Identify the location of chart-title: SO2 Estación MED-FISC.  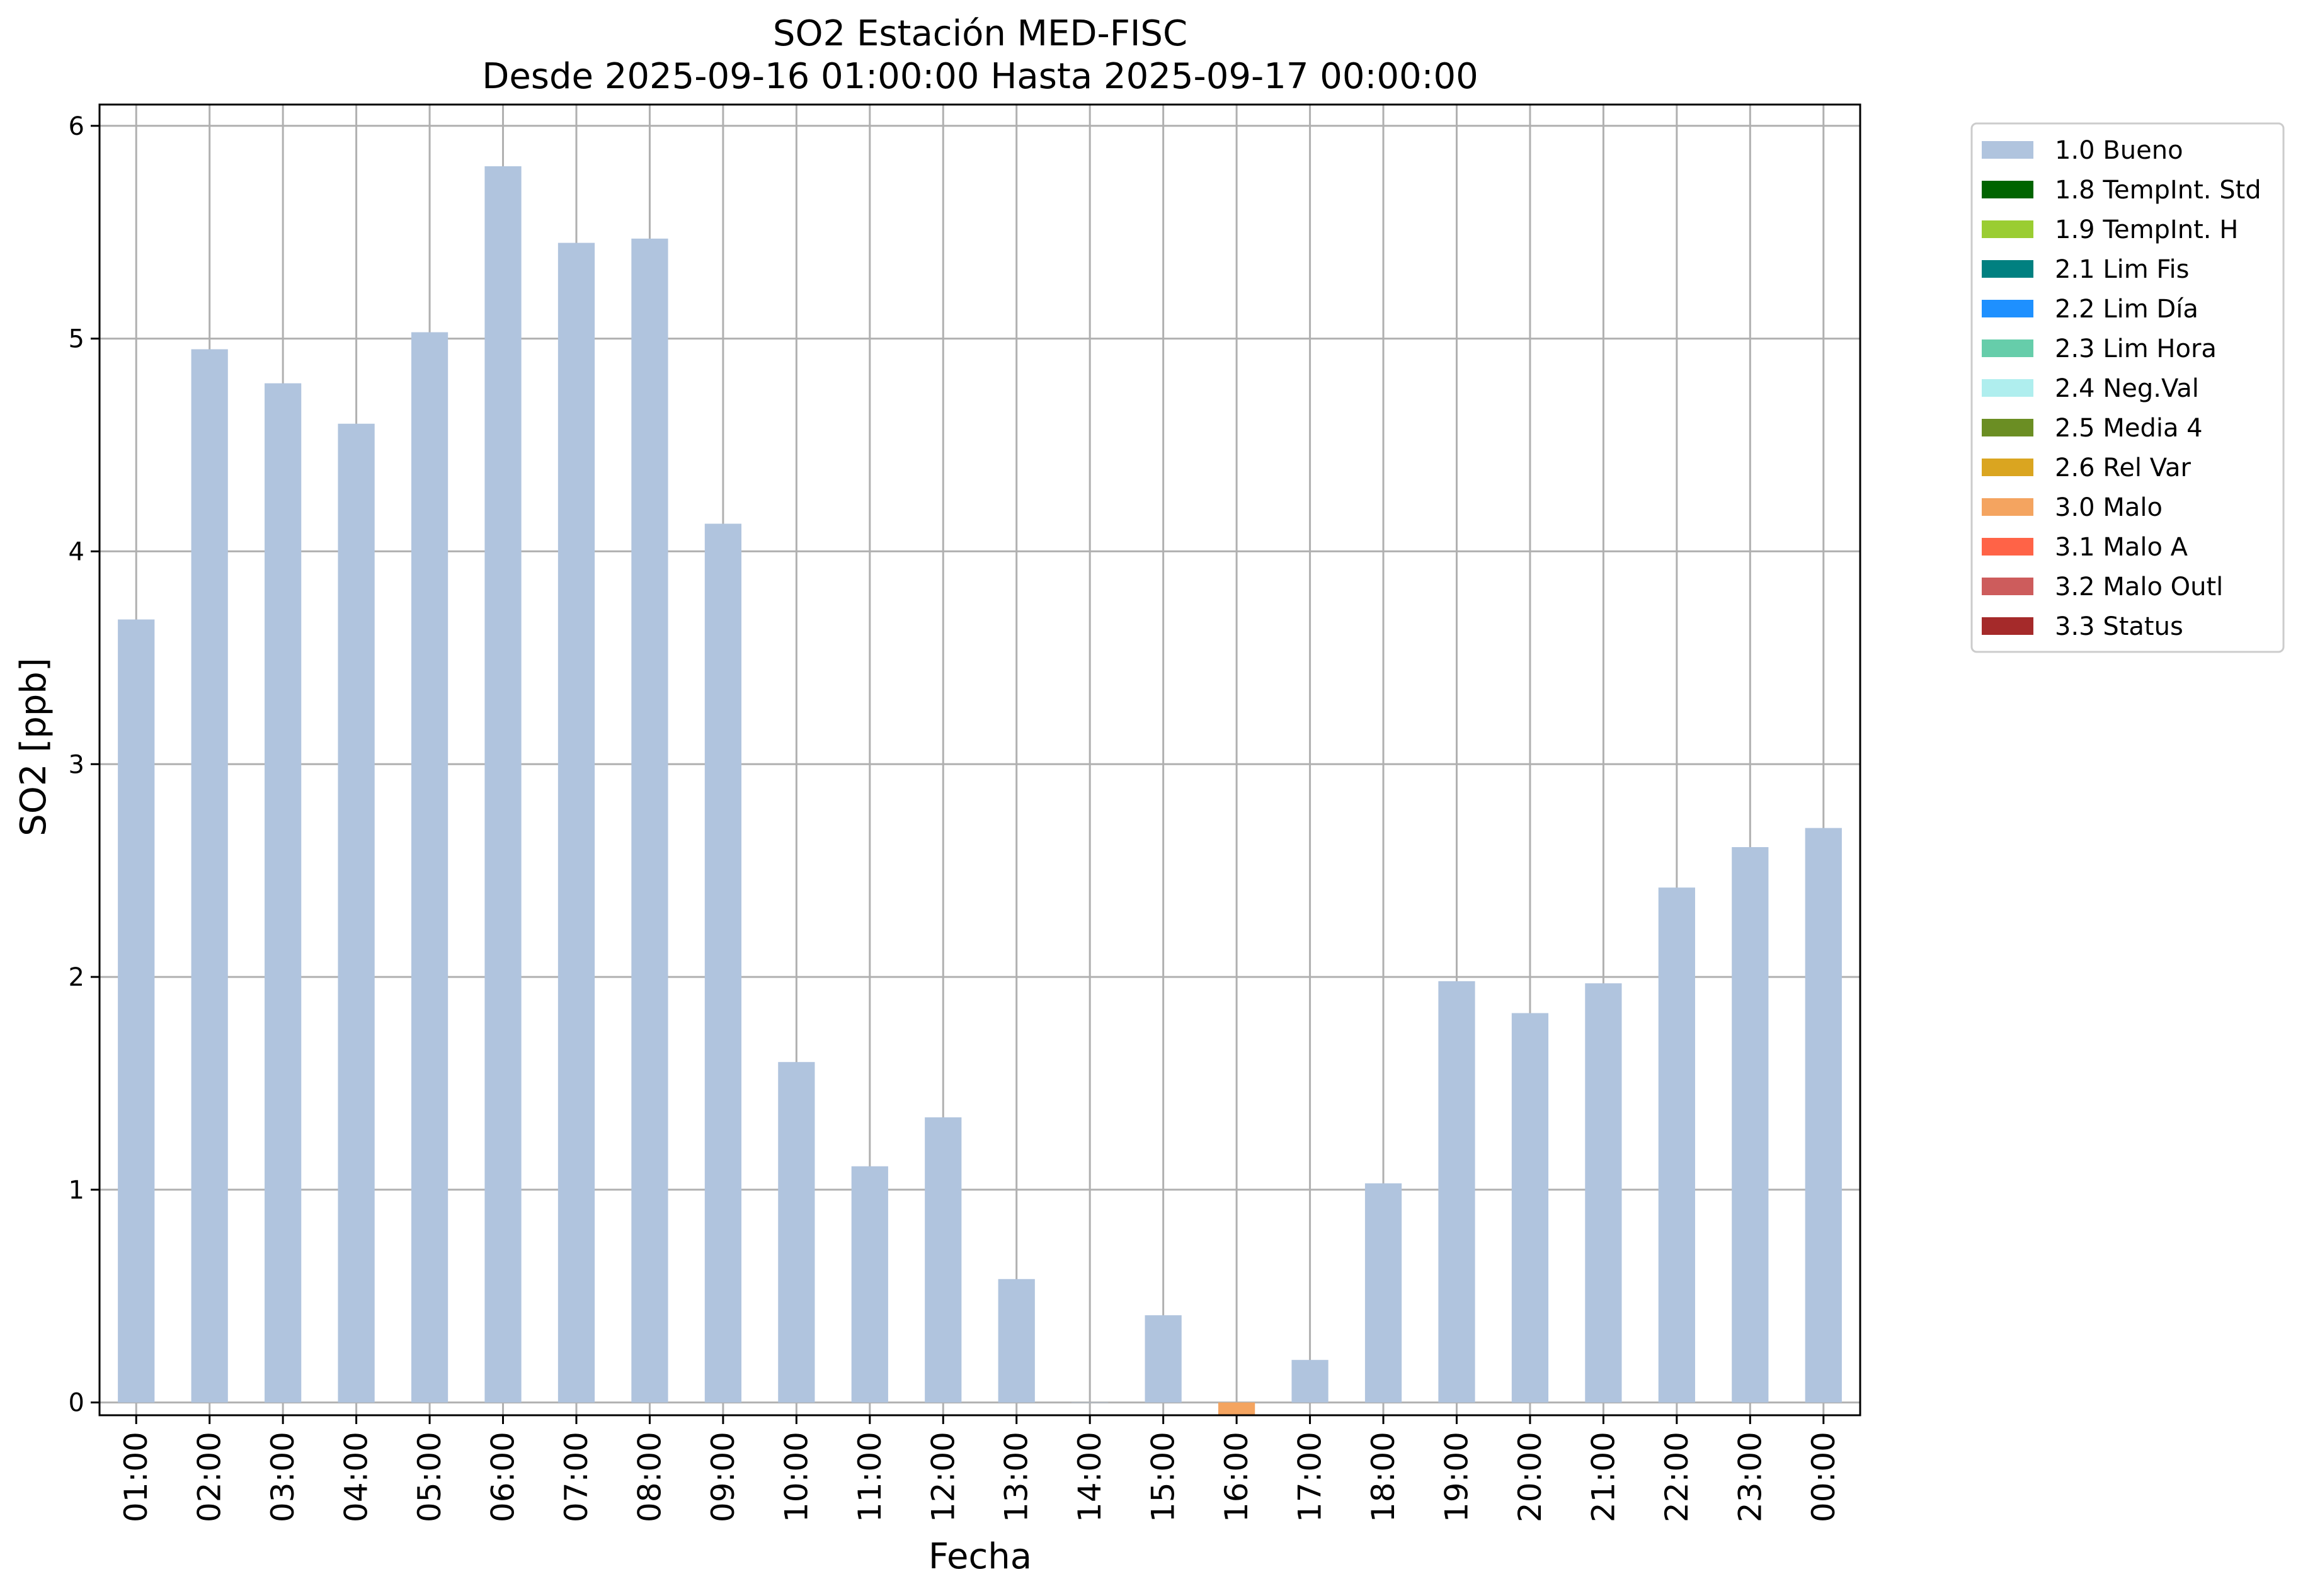
(980, 33).